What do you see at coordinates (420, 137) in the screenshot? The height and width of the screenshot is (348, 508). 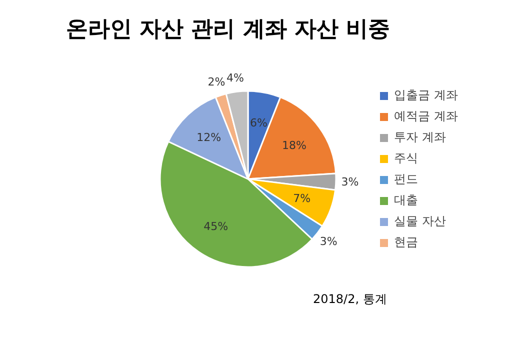 I see `legend-label: 투자 계좌` at bounding box center [420, 137].